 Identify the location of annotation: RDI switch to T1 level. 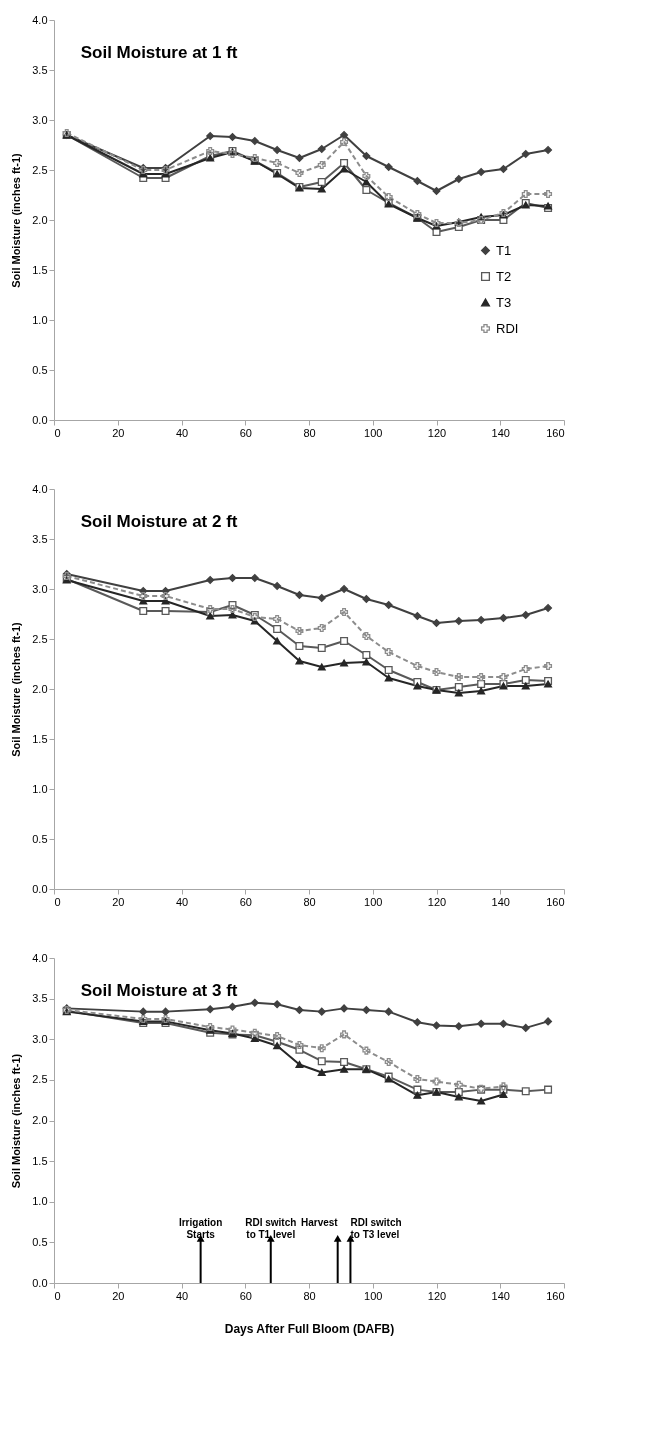
(271, 1229).